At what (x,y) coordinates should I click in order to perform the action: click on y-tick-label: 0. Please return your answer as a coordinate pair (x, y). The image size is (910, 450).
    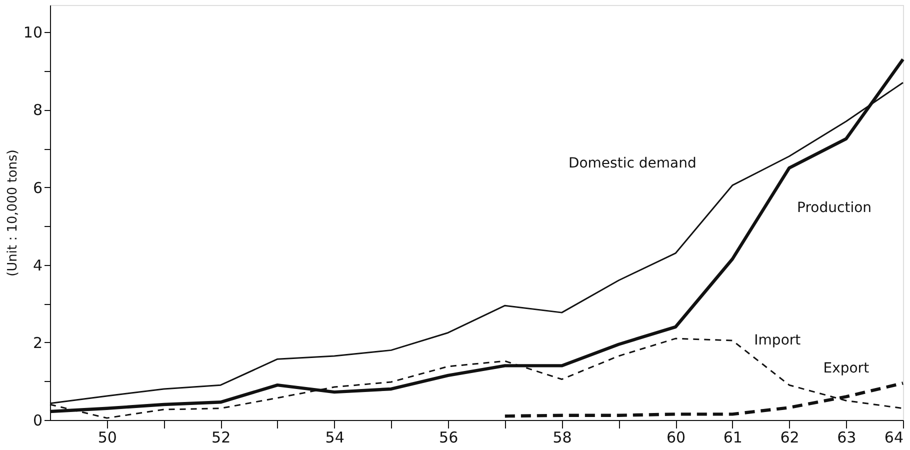
    Looking at the image, I should click on (37, 421).